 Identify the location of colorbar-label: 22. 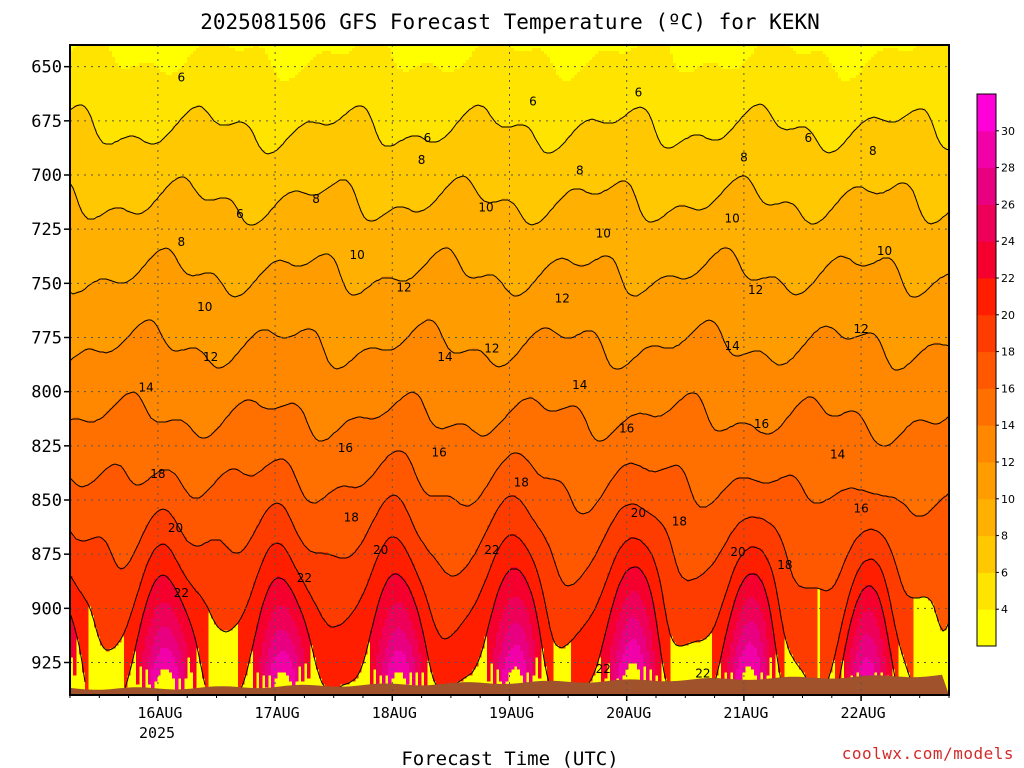
(1008, 278).